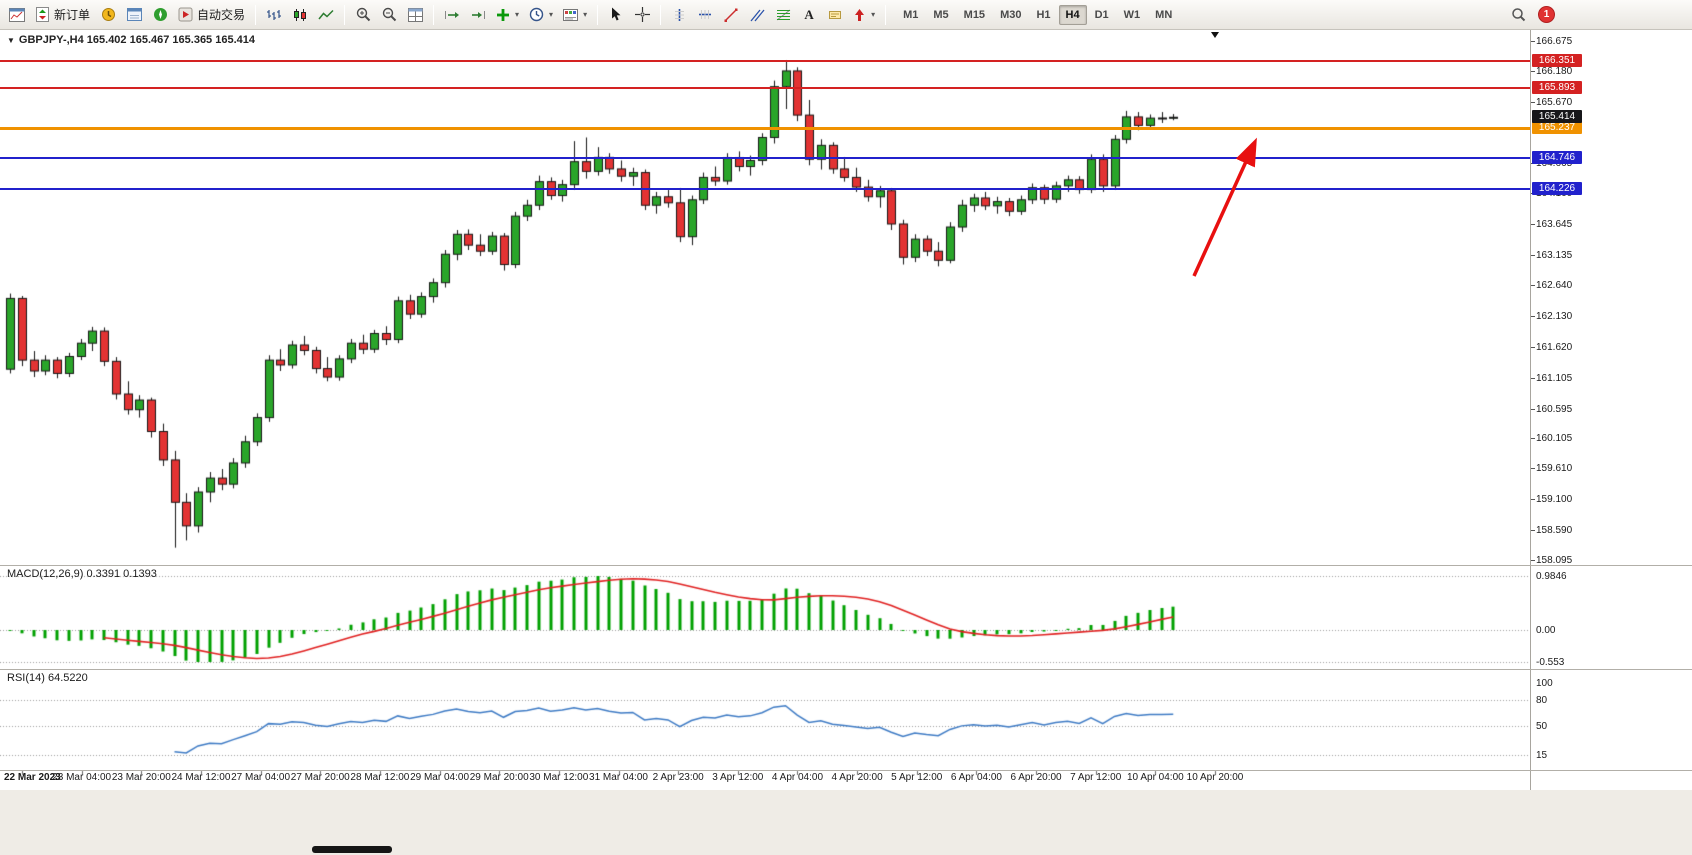  Describe the element at coordinates (1554, 102) in the screenshot. I see `price-axis-label: 165.670` at that location.